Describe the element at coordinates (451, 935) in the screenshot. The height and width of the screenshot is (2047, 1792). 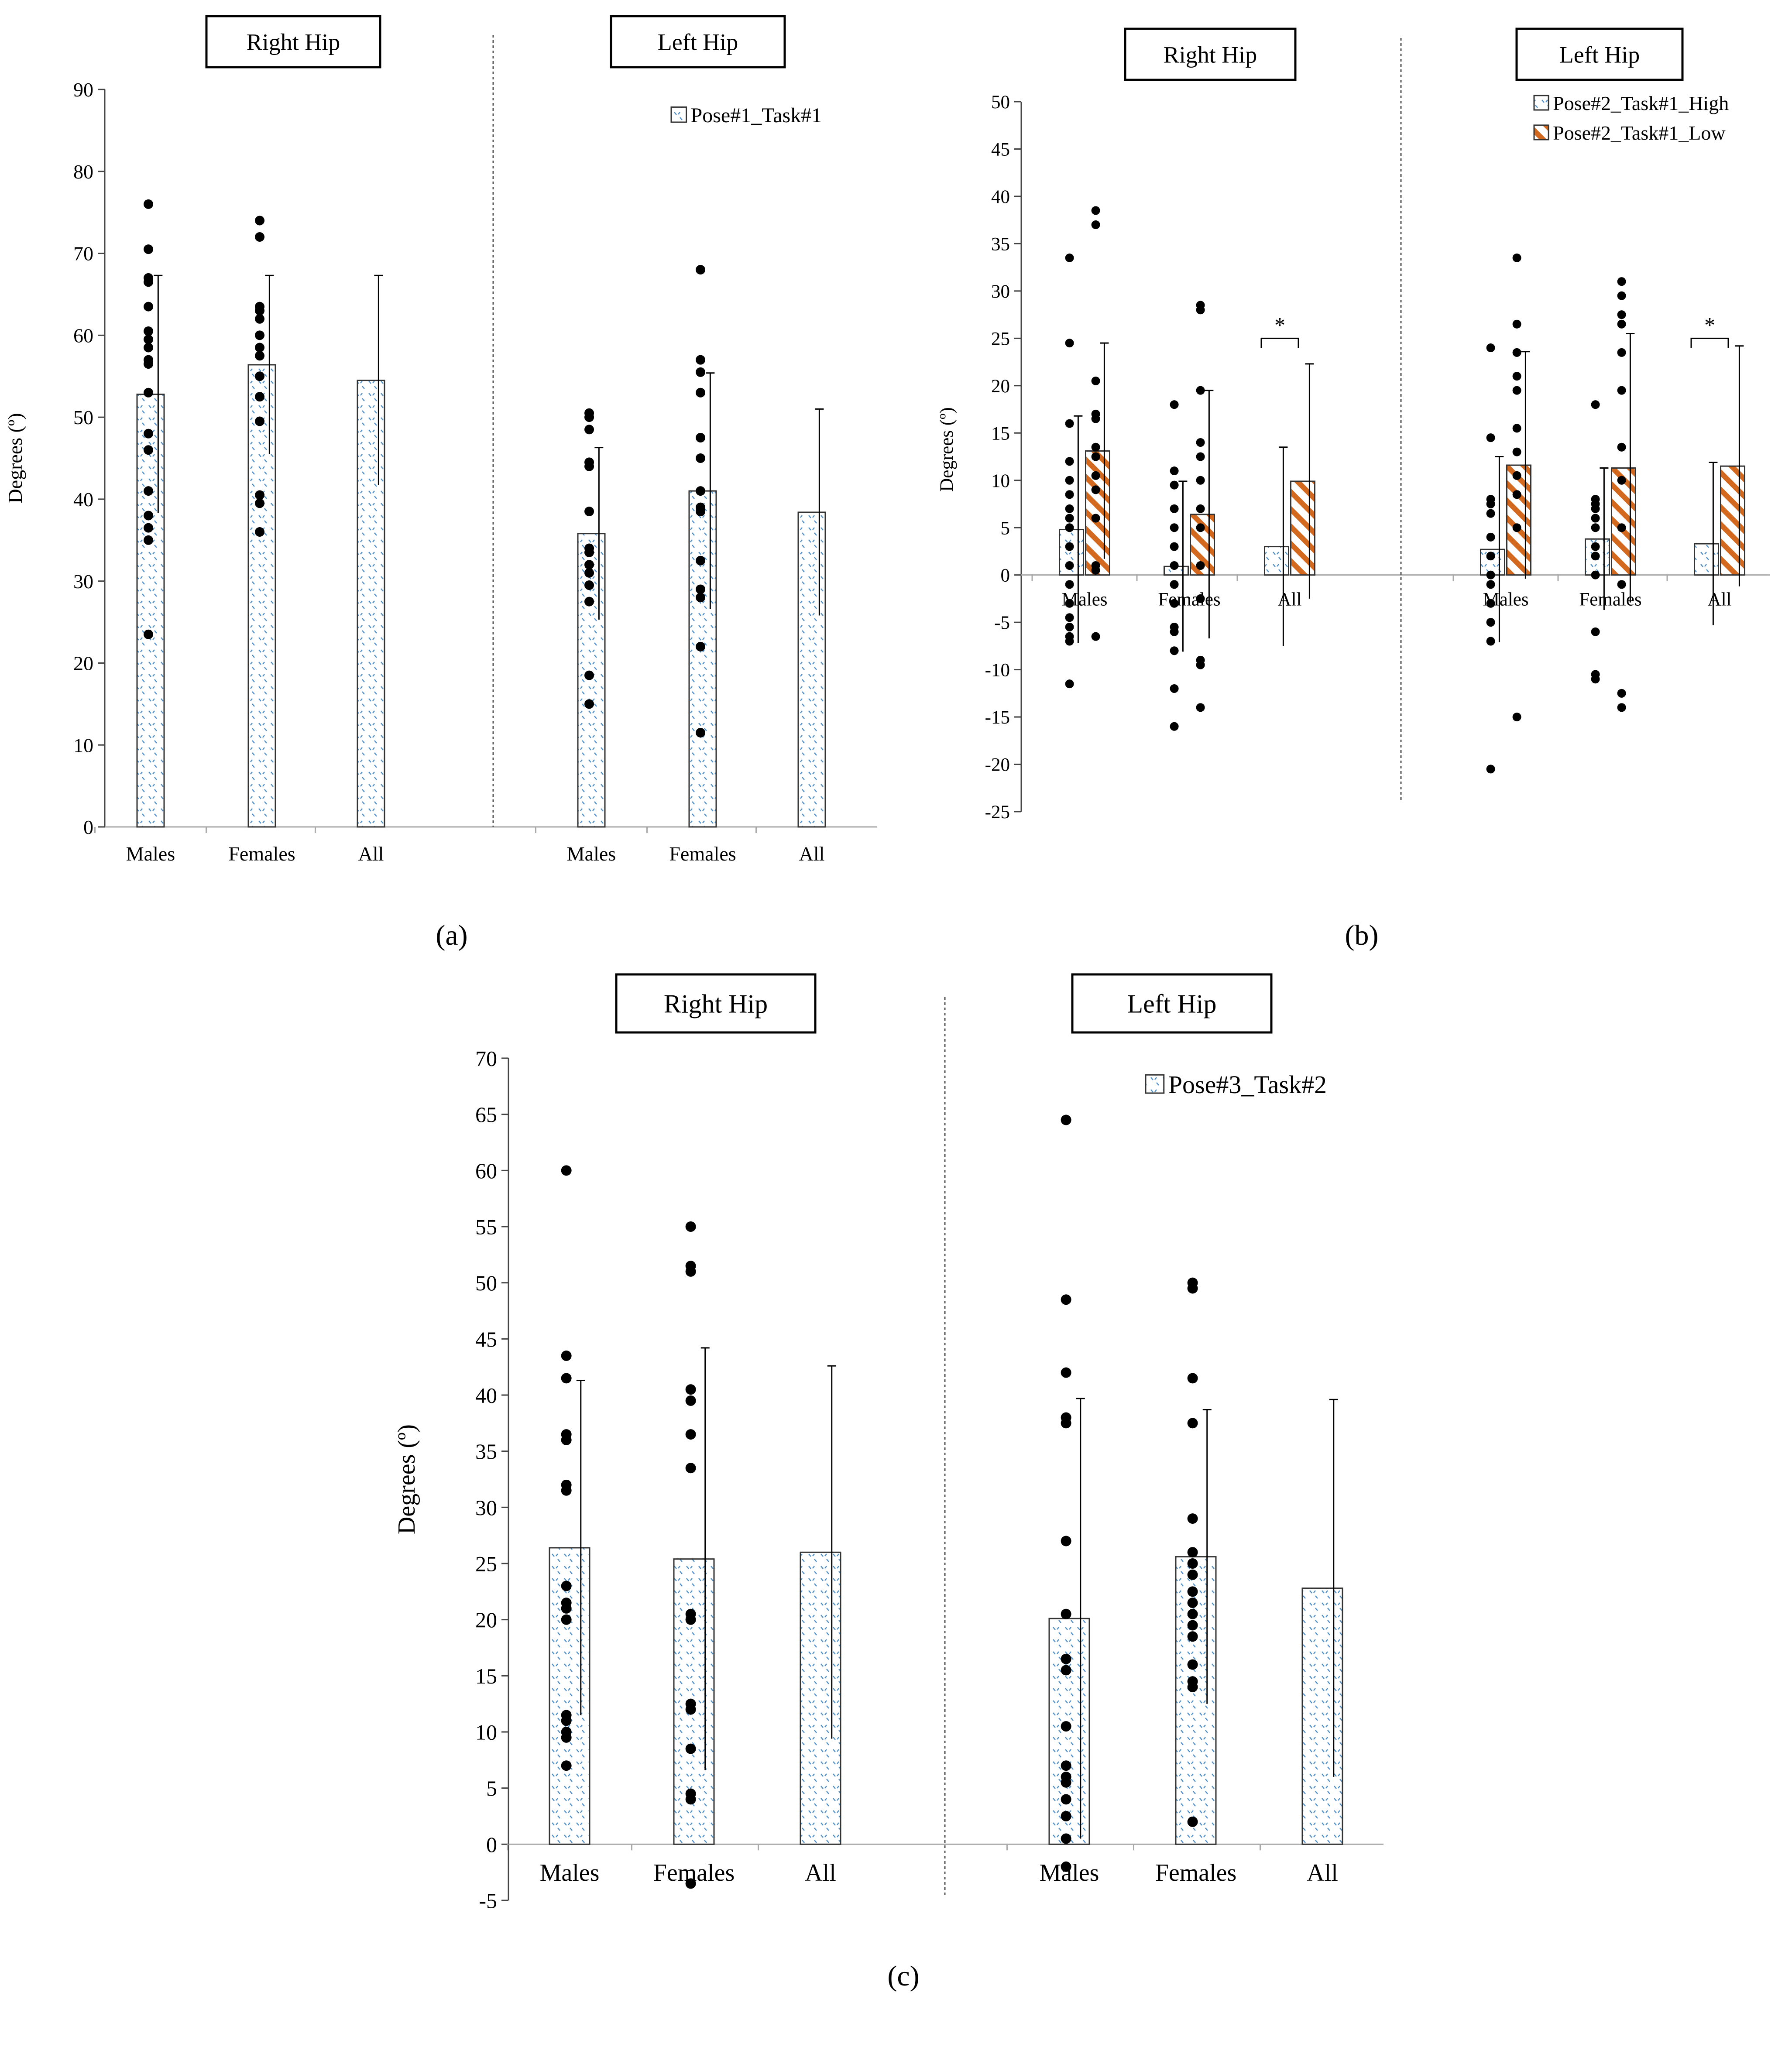
I see `panel-label-a: (a)` at that location.